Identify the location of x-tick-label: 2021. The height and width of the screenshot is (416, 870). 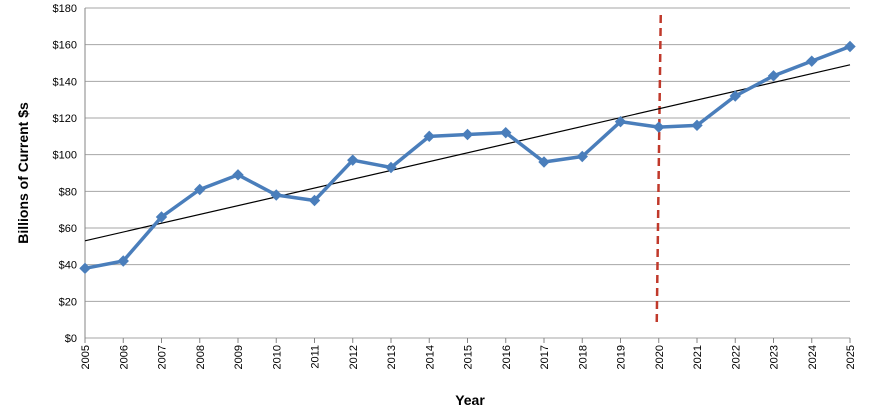
(698, 357).